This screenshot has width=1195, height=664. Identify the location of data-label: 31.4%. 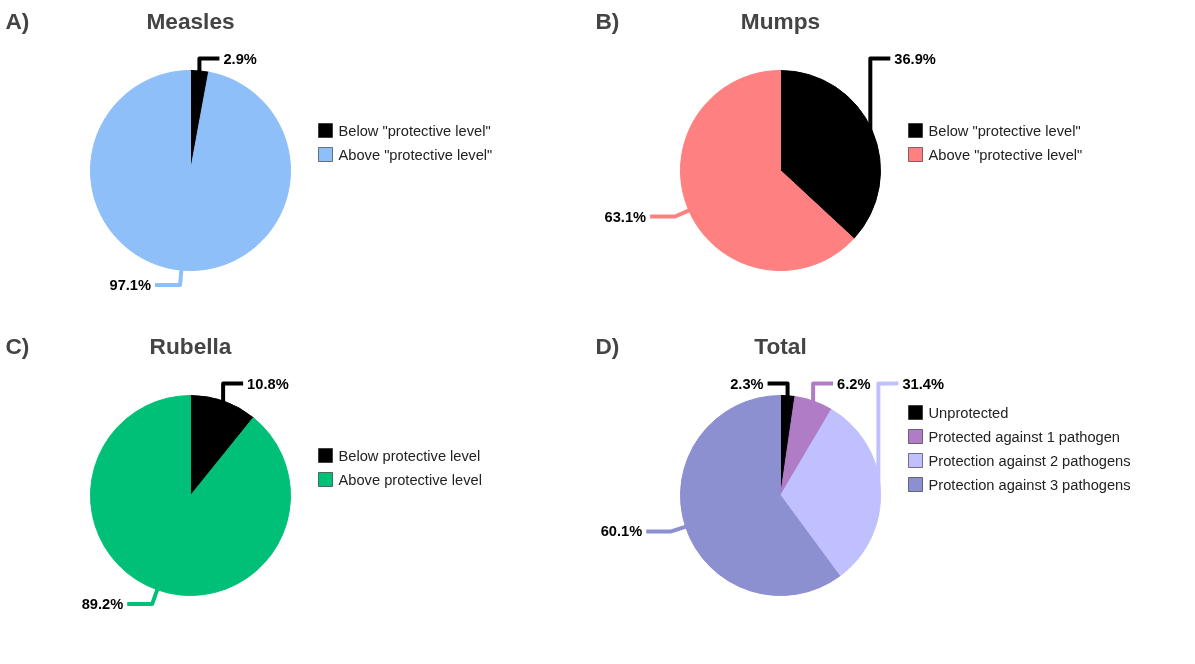
(923, 383).